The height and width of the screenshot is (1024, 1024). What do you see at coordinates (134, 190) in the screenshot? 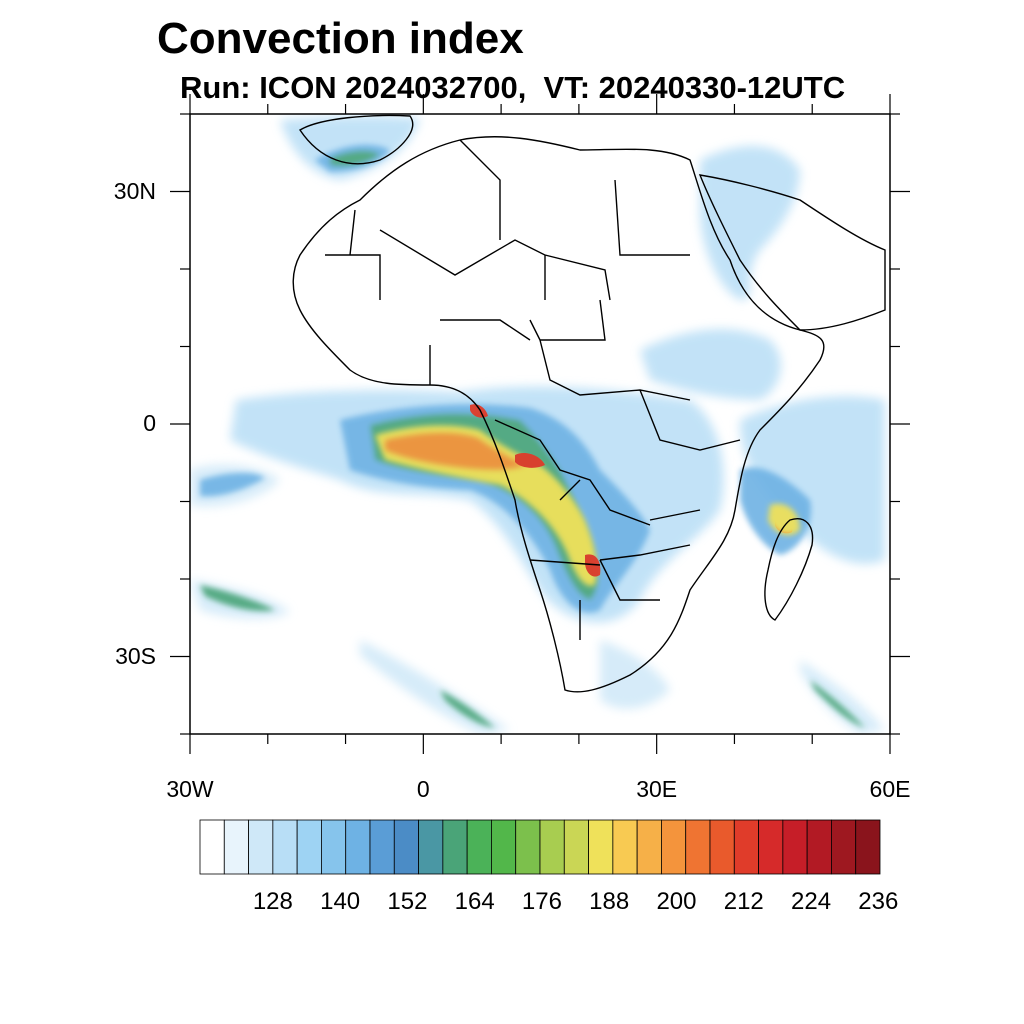
I see `y-tick-label: 30N` at bounding box center [134, 190].